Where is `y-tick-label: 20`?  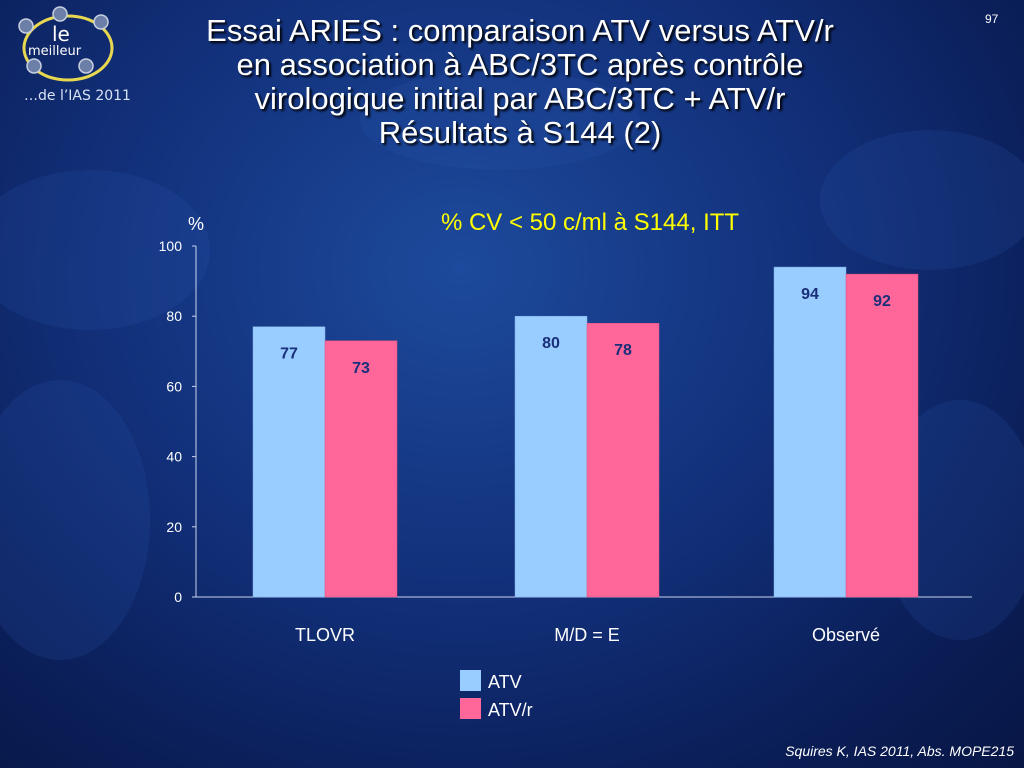
y-tick-label: 20 is located at coordinates (174, 527).